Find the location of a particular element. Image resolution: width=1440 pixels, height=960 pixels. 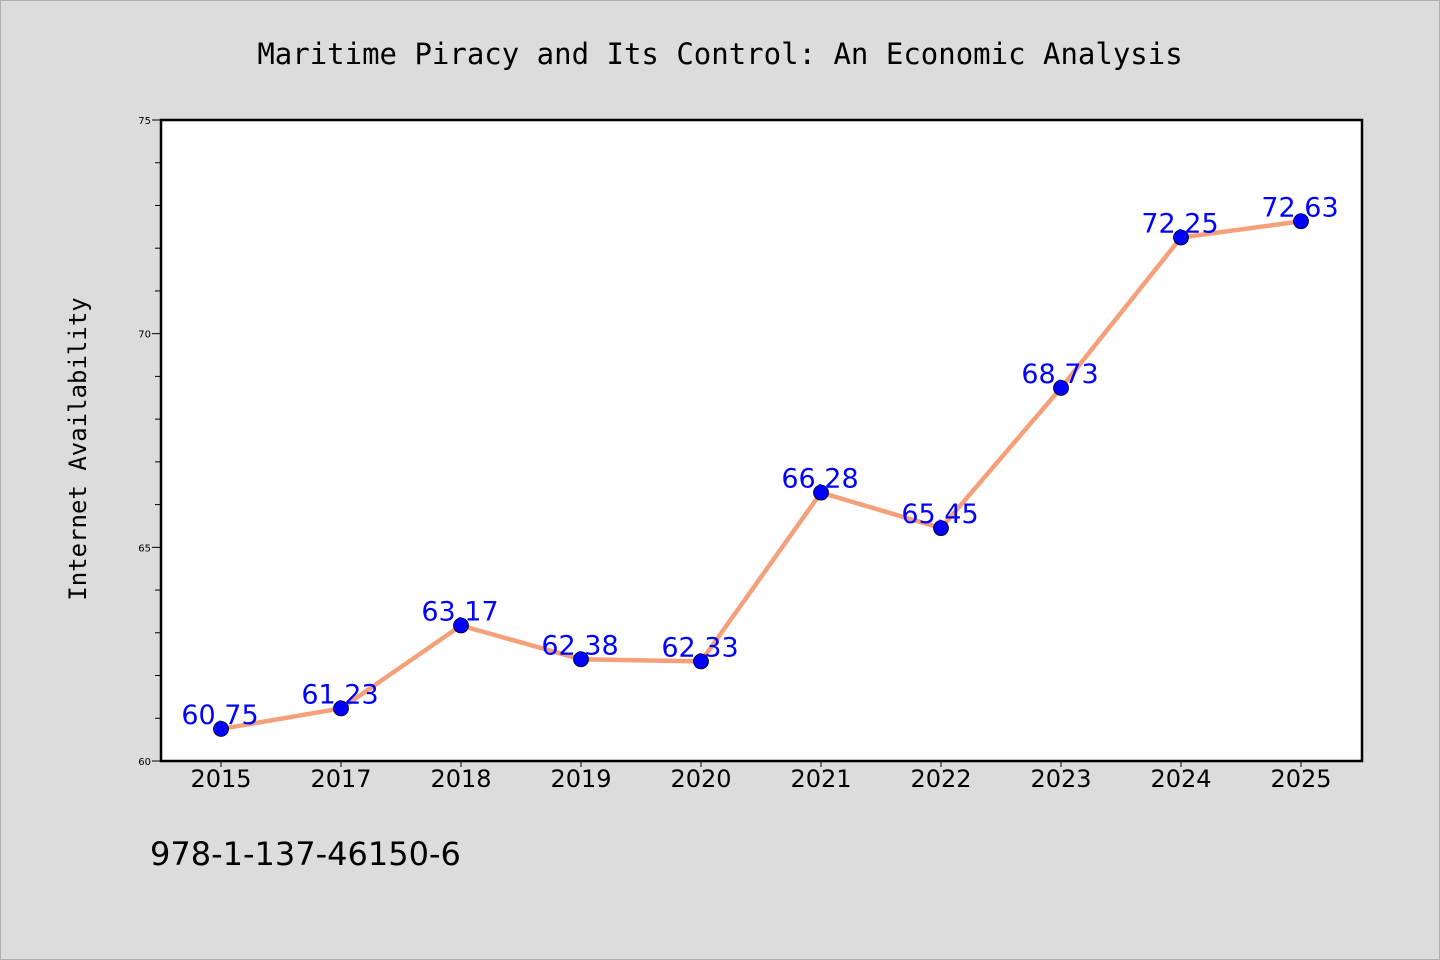

x-axis-ticks: 2015 2017 2018 2019 2020 2021 2022 2023 2024 2025 is located at coordinates (761, 777).